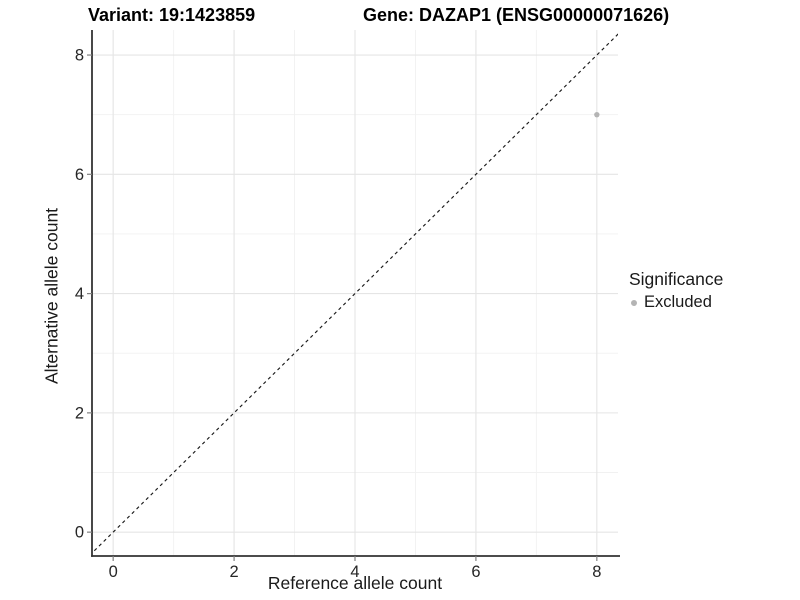  I want to click on y-tick-label: 2, so click(79, 413).